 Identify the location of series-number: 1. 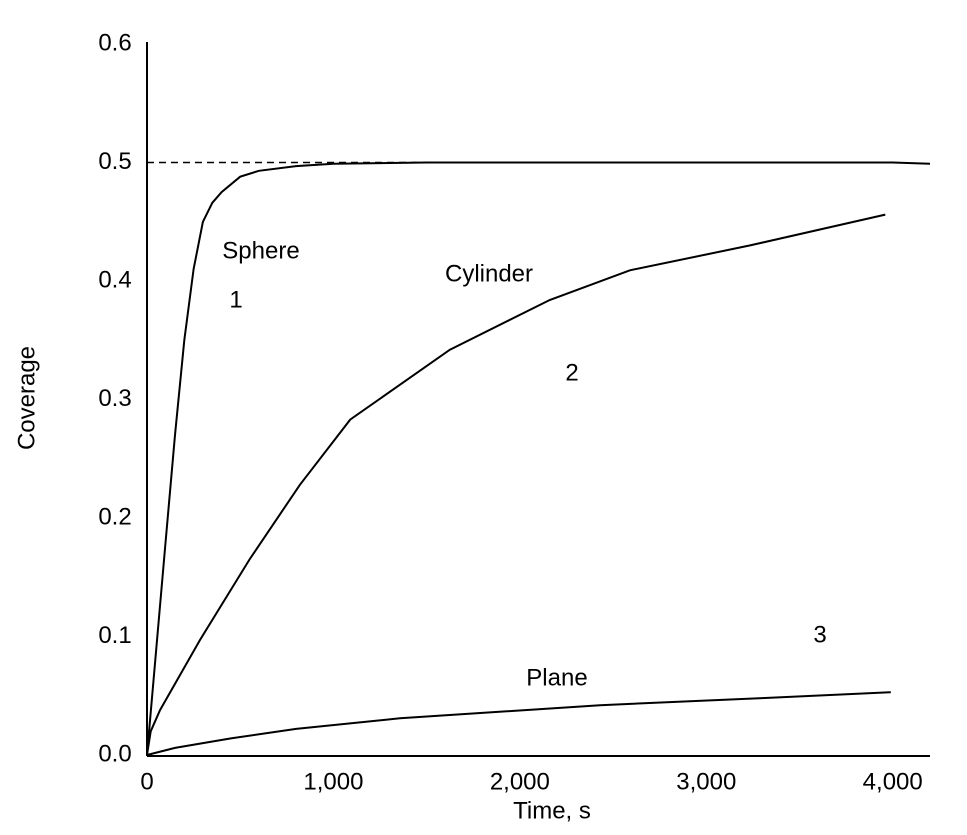
(235, 299).